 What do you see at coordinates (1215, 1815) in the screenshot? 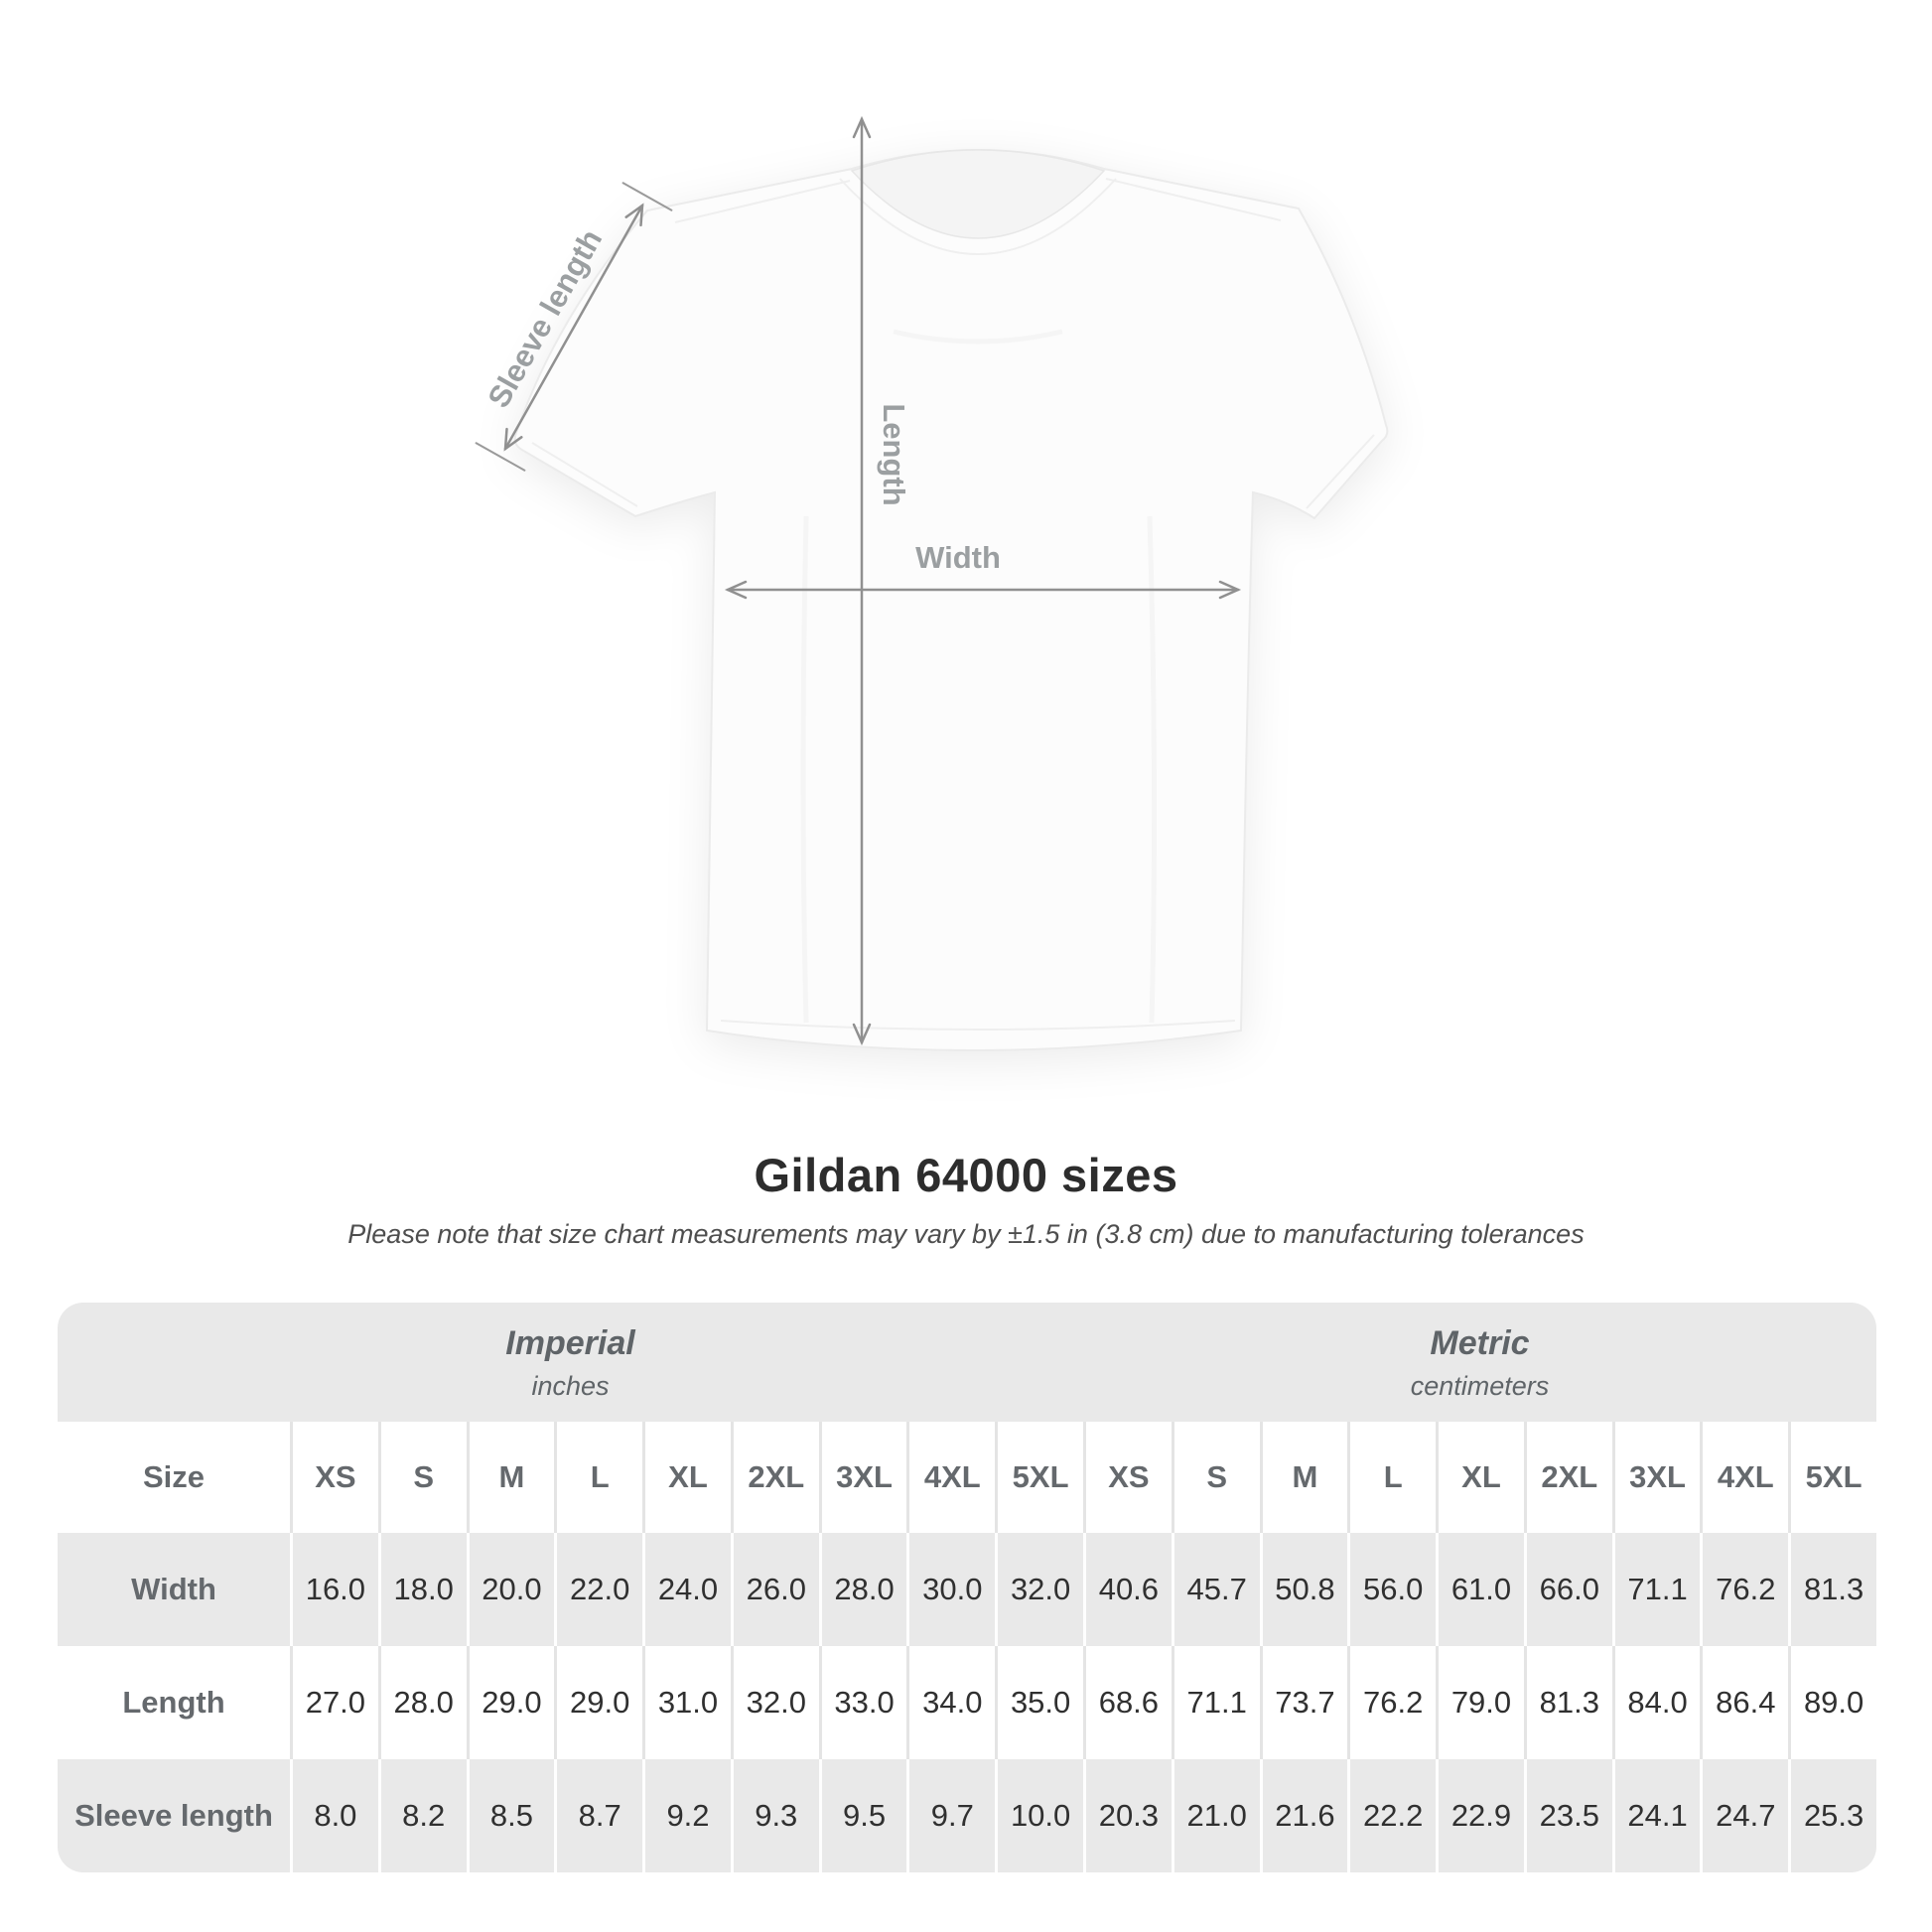
I see `value-cell: 21.0` at bounding box center [1215, 1815].